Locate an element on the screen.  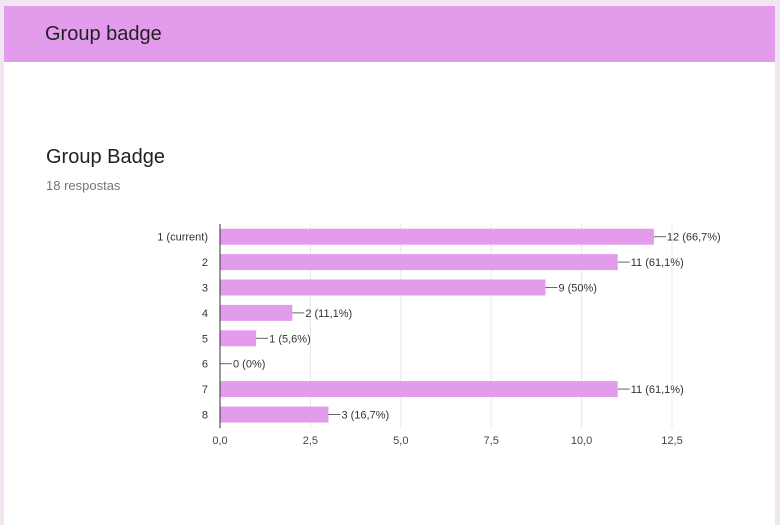
data-label: 12 (66,7%) is located at coordinates (694, 238).